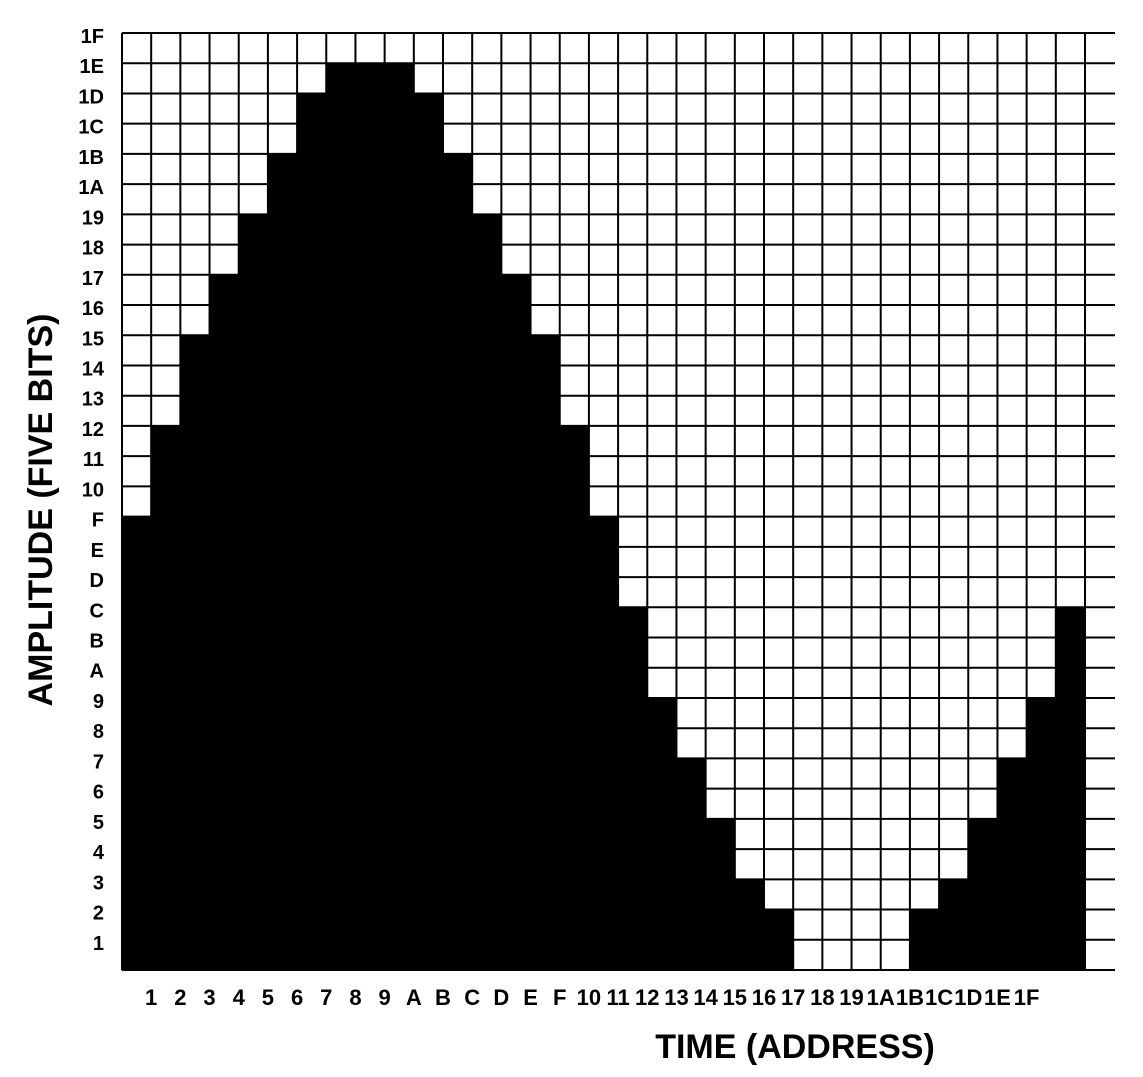 The width and height of the screenshot is (1143, 1077). What do you see at coordinates (93, 218) in the screenshot?
I see `y-tick-label: 19` at bounding box center [93, 218].